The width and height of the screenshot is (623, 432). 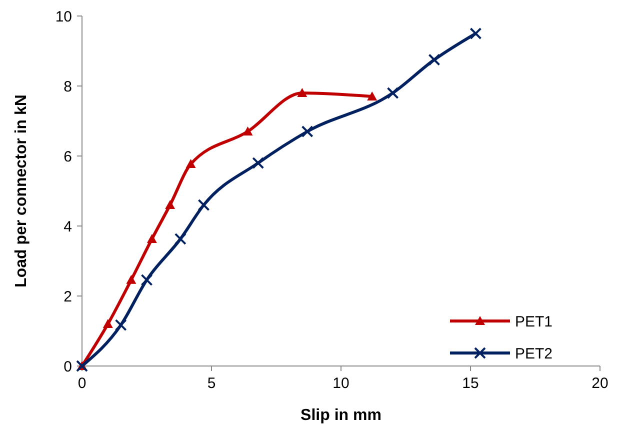 What do you see at coordinates (534, 321) in the screenshot?
I see `legend-label: PET1` at bounding box center [534, 321].